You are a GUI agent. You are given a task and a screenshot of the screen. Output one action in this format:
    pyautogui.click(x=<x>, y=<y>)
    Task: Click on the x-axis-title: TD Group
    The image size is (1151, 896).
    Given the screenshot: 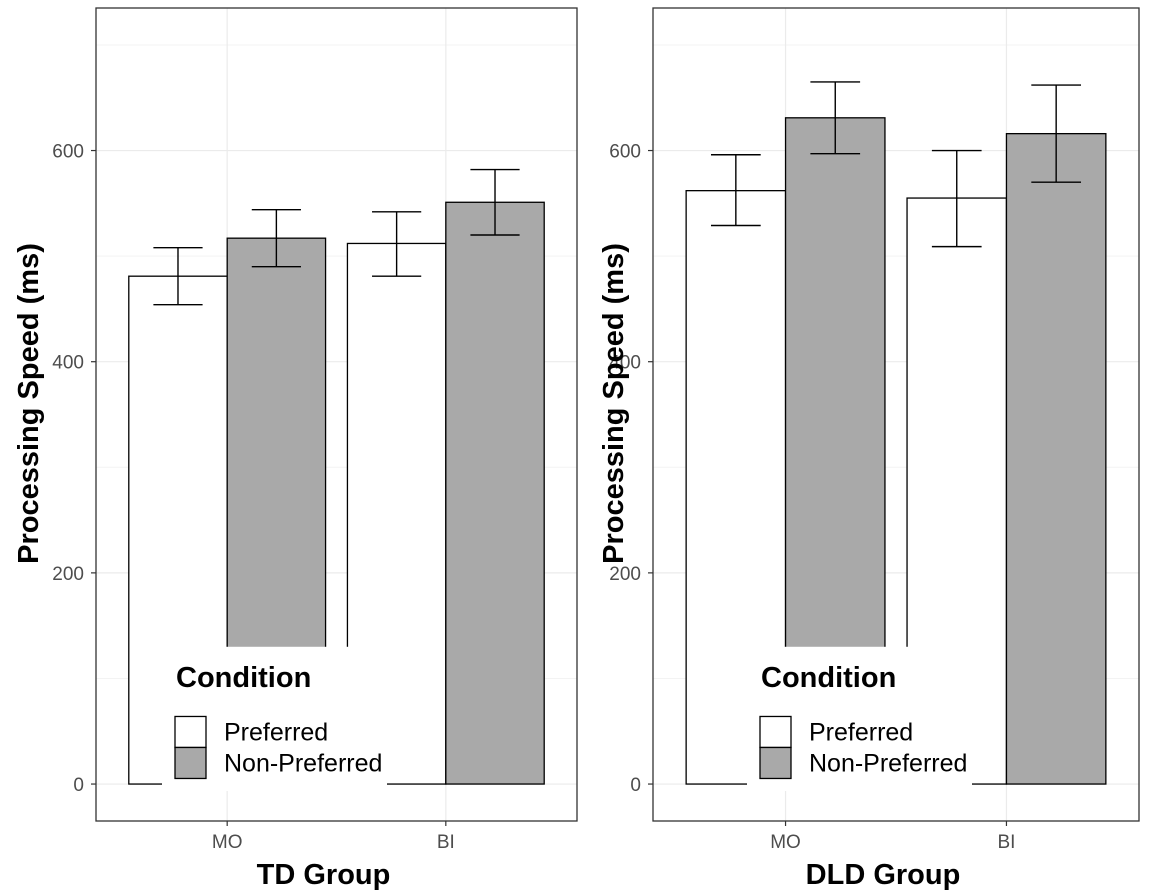 What is the action you would take?
    pyautogui.click(x=324, y=875)
    